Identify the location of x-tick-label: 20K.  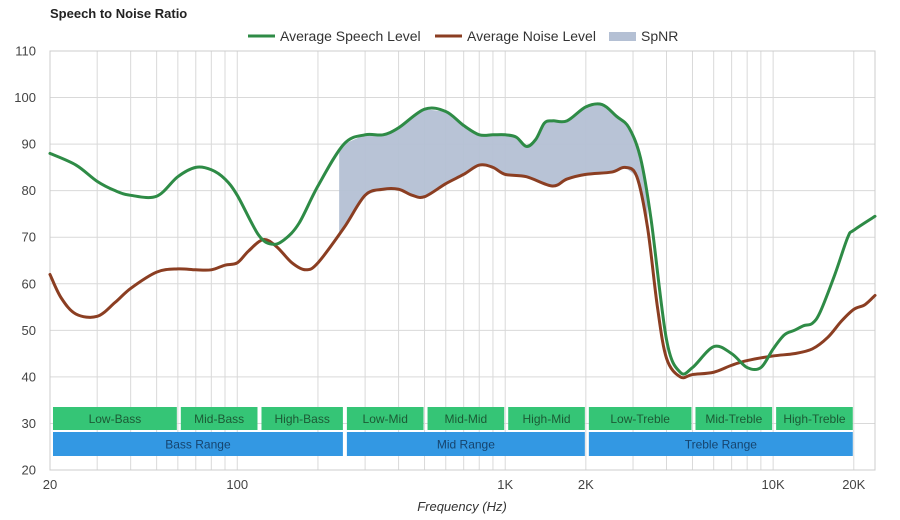
(853, 484).